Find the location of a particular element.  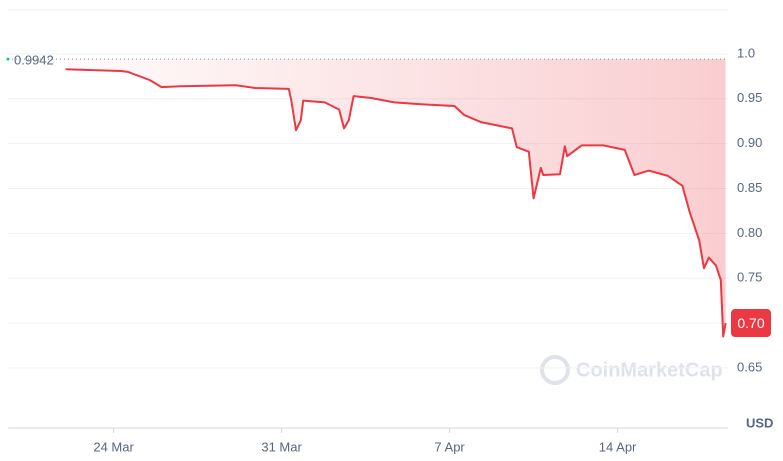

y-tick-label: 0.80 is located at coordinates (749, 232).